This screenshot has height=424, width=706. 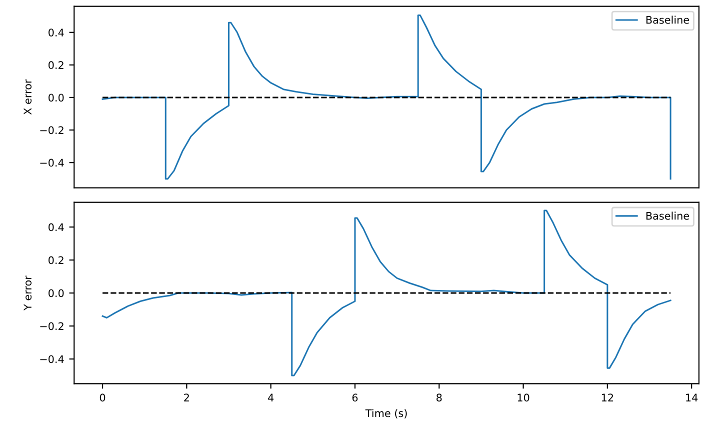 What do you see at coordinates (271, 398) in the screenshot?
I see `x-tick-label: 4` at bounding box center [271, 398].